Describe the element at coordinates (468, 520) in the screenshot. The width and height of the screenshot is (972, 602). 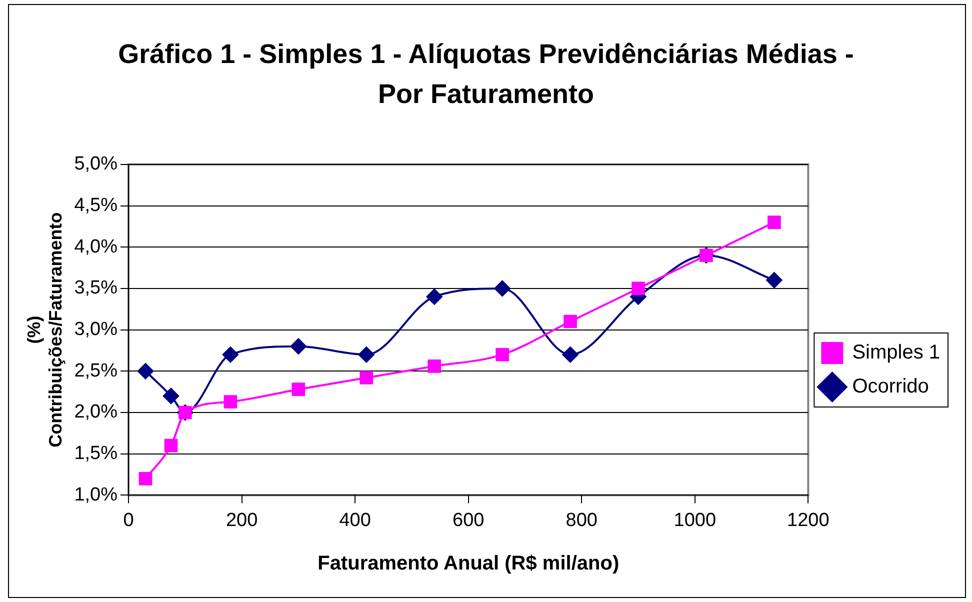
I see `x-tick-label: 600` at that location.